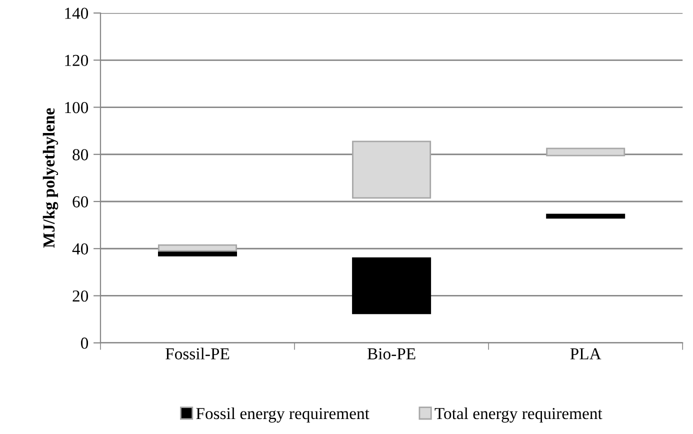 Image resolution: width=693 pixels, height=434 pixels. Describe the element at coordinates (50, 178) in the screenshot. I see `y-axis-title: MJ/kg polyethylene` at that location.